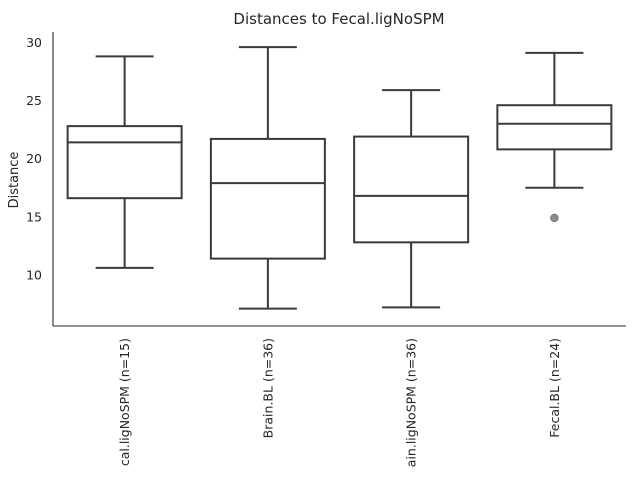  What do you see at coordinates (124, 402) in the screenshot?
I see `x-tick-label: cal.ligNoSPM (n=15)` at bounding box center [124, 402].